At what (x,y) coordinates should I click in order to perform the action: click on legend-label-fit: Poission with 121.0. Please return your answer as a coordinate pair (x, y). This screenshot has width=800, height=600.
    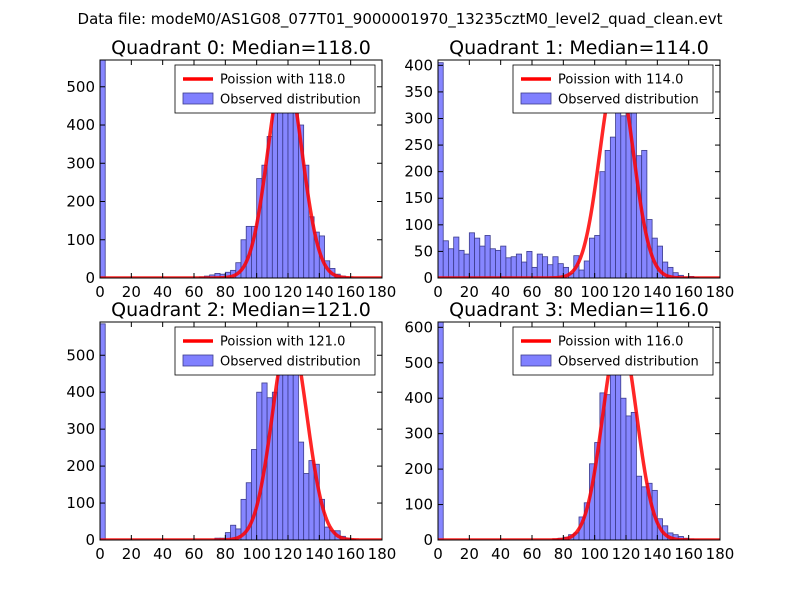
    Looking at the image, I should click on (282, 342).